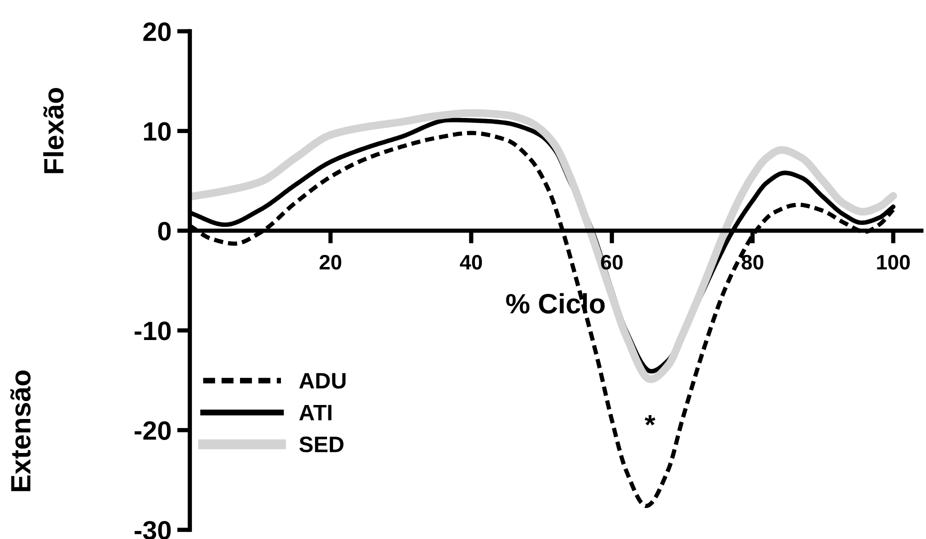  Describe the element at coordinates (164, 231) in the screenshot. I see `y-tick-label: 0` at that location.